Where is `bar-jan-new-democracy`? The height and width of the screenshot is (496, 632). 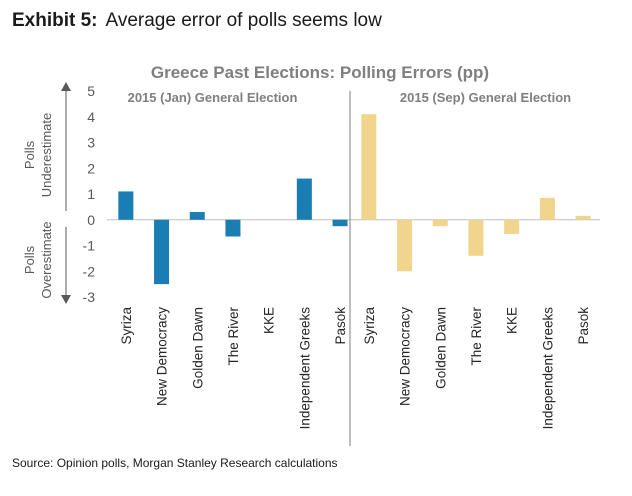 bar-jan-new-democracy is located at coordinates (162, 252).